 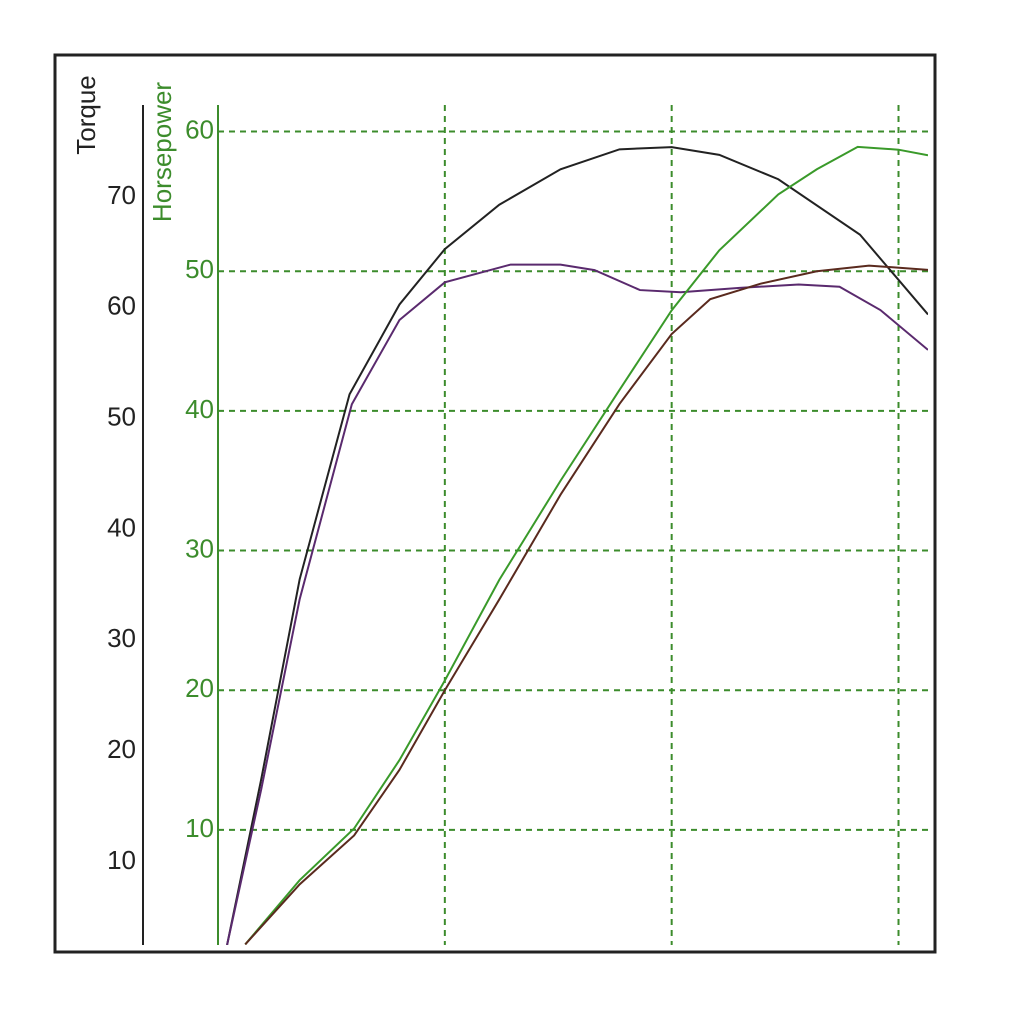 I want to click on y2-tick-label: 60, so click(x=199, y=129).